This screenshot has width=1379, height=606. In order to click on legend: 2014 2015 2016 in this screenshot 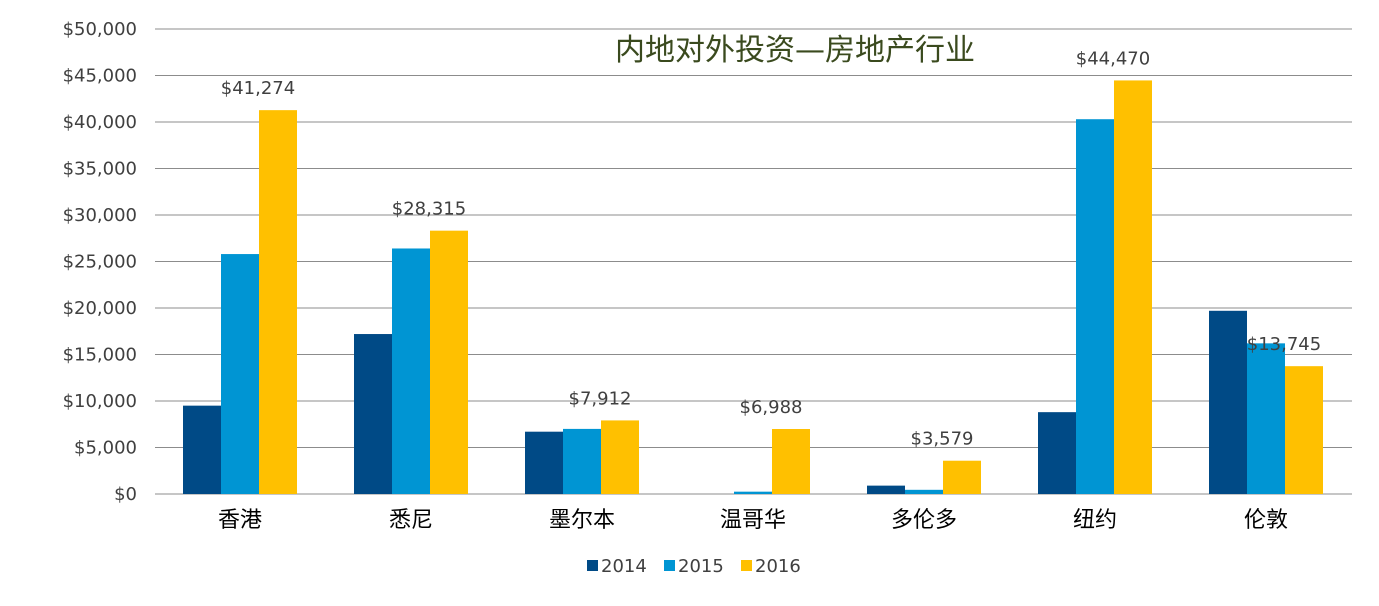, I will do `click(694, 566)`.